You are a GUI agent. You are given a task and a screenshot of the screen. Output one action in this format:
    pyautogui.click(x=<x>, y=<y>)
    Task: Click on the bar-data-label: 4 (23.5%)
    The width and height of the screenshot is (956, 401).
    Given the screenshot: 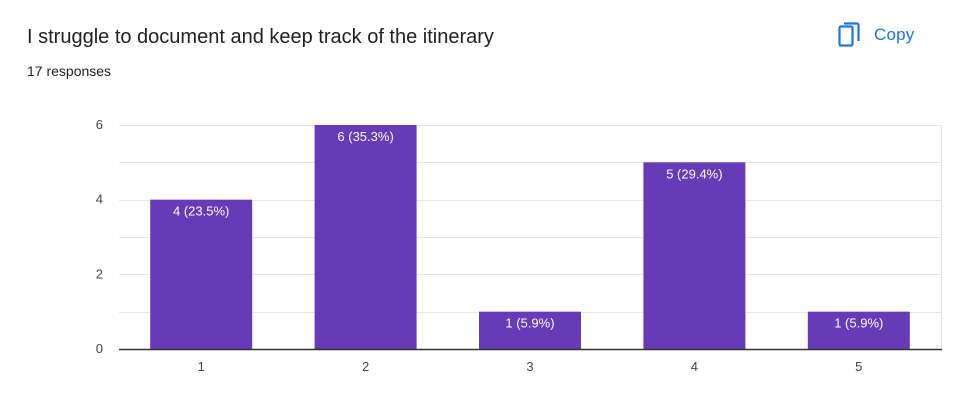 What is the action you would take?
    pyautogui.click(x=201, y=211)
    